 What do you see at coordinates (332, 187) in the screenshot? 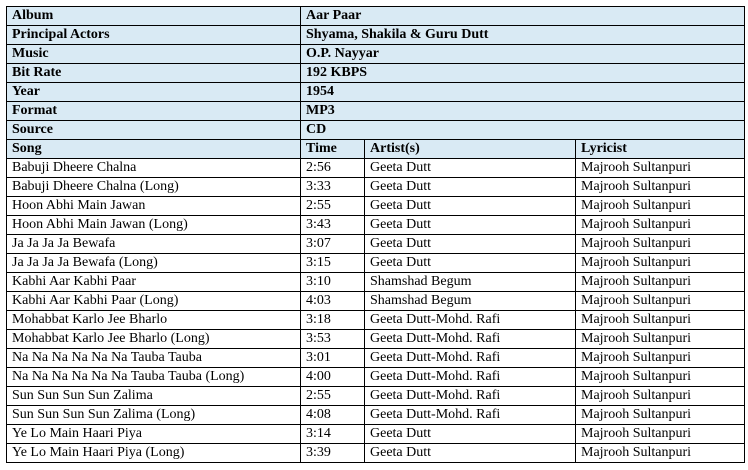
I see `song-time: 3:33` at bounding box center [332, 187].